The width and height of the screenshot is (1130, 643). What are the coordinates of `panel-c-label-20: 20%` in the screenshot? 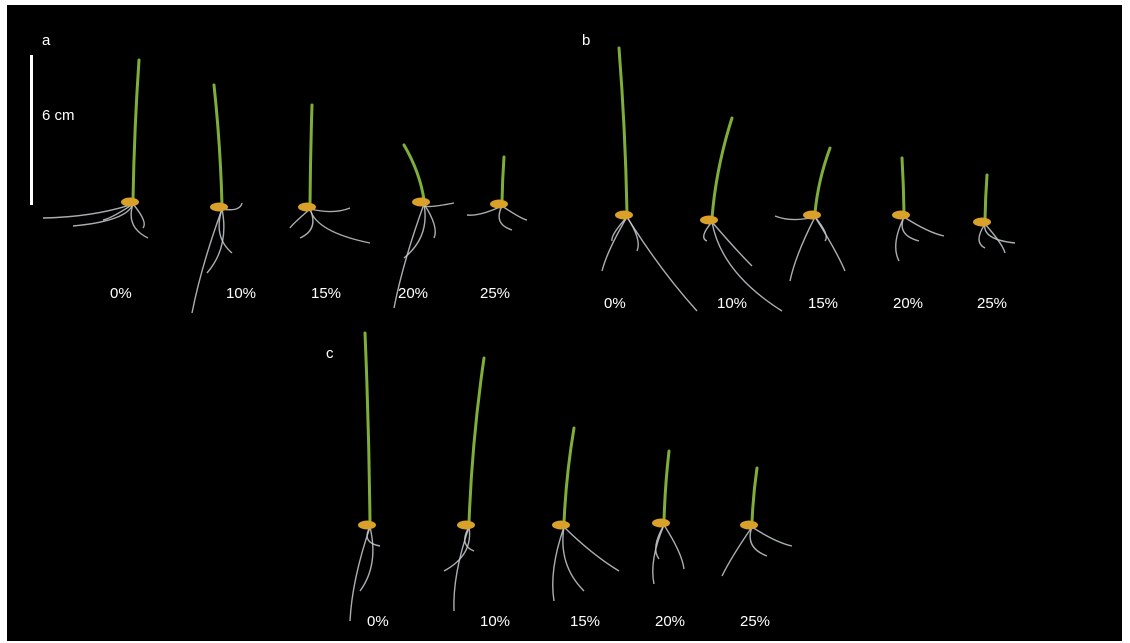 It's located at (670, 621).